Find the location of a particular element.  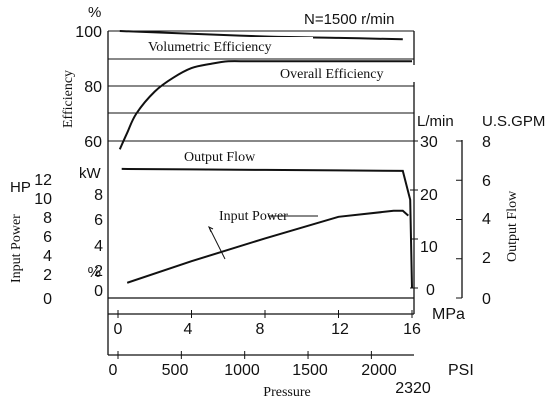

tick-label-mpa: 8 is located at coordinates (260, 329).